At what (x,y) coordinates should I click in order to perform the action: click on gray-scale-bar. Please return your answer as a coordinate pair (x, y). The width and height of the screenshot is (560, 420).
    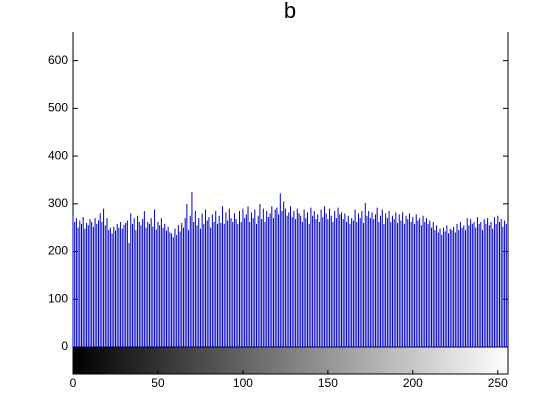
    Looking at the image, I should click on (290, 360).